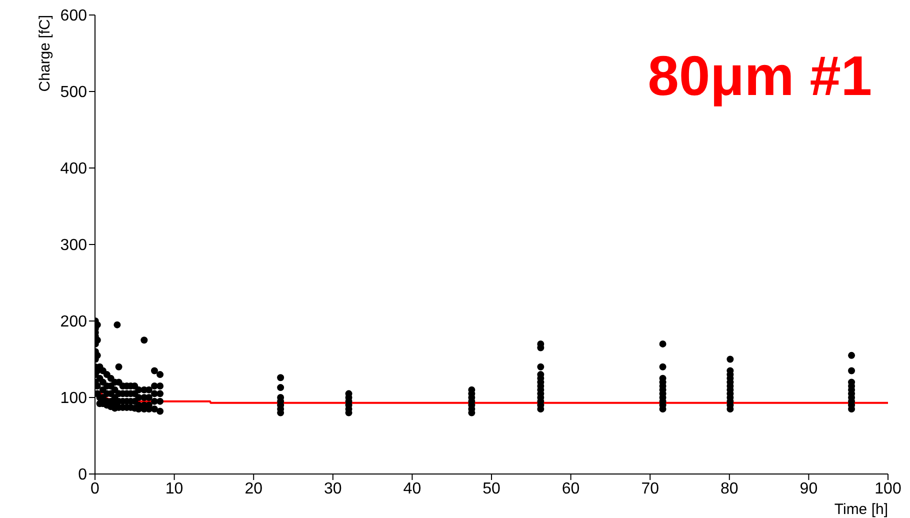 This screenshot has height=518, width=910. I want to click on x-tick-label: 50, so click(491, 489).